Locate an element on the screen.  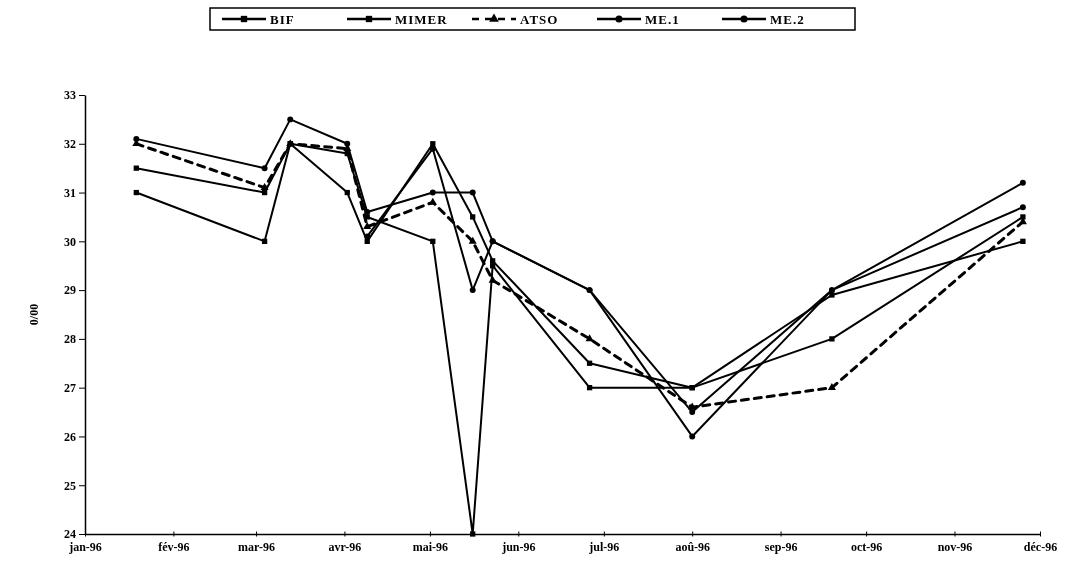
legend-label: ME.2 is located at coordinates (787, 19).